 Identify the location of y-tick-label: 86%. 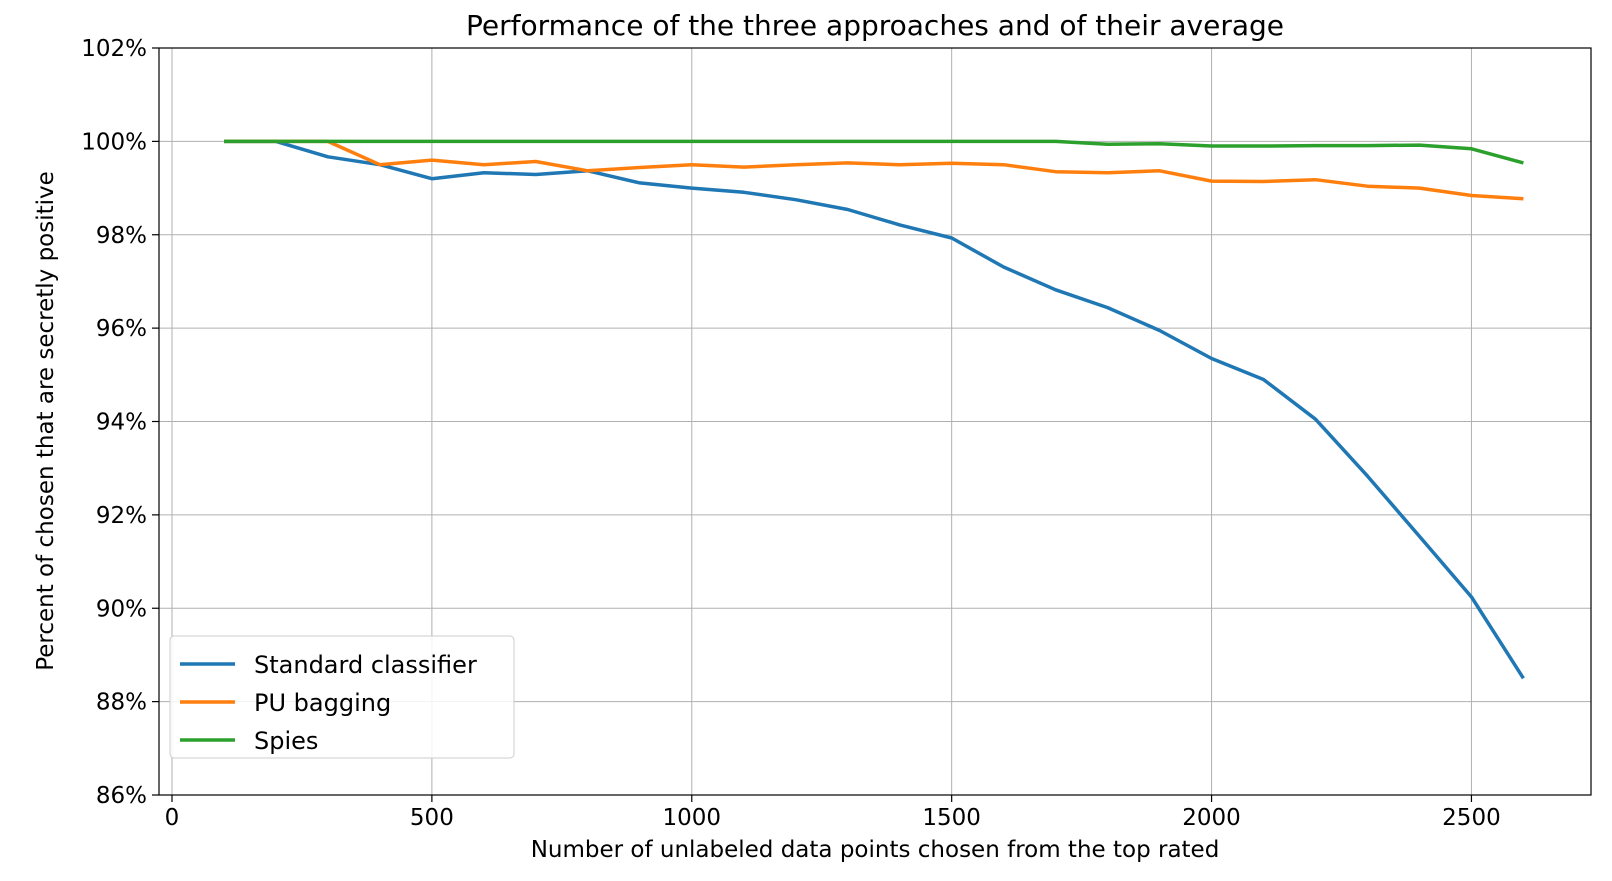
(121, 796).